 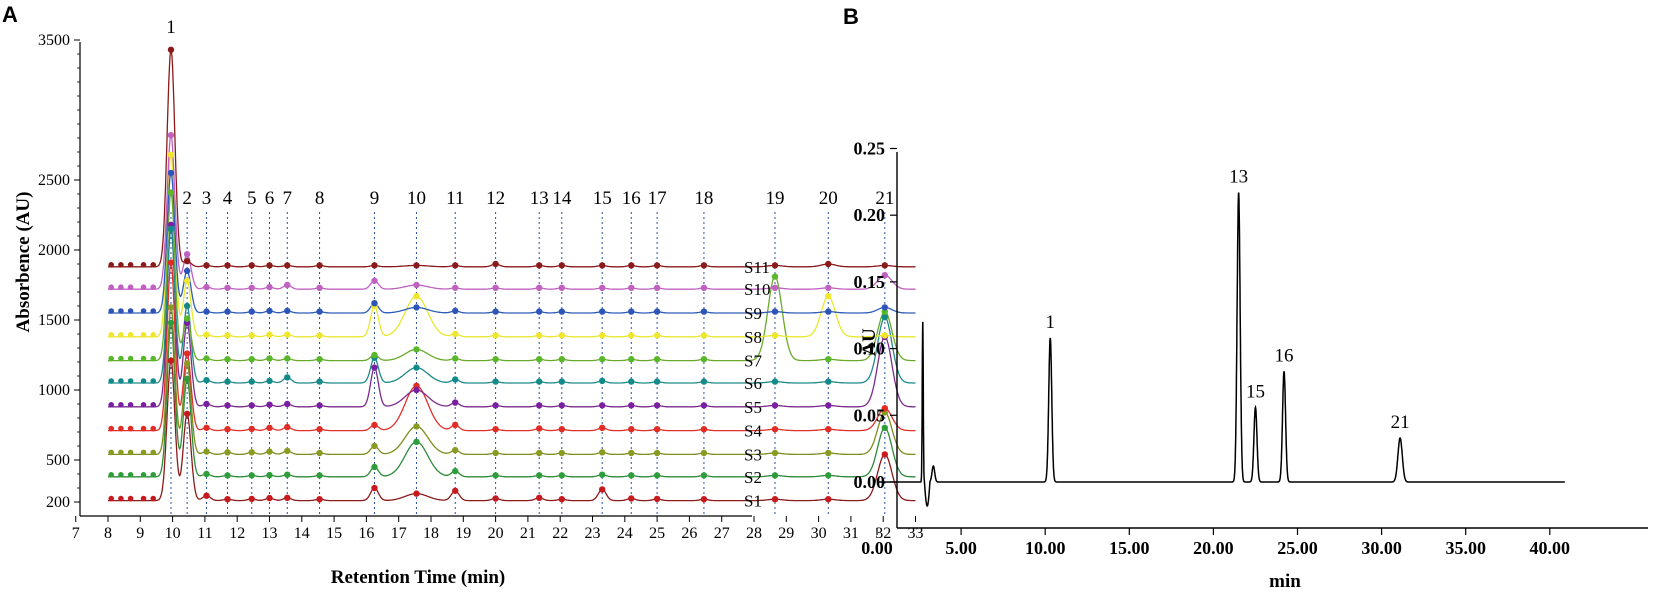 What do you see at coordinates (753, 337) in the screenshot?
I see `series-label-S8: S8` at bounding box center [753, 337].